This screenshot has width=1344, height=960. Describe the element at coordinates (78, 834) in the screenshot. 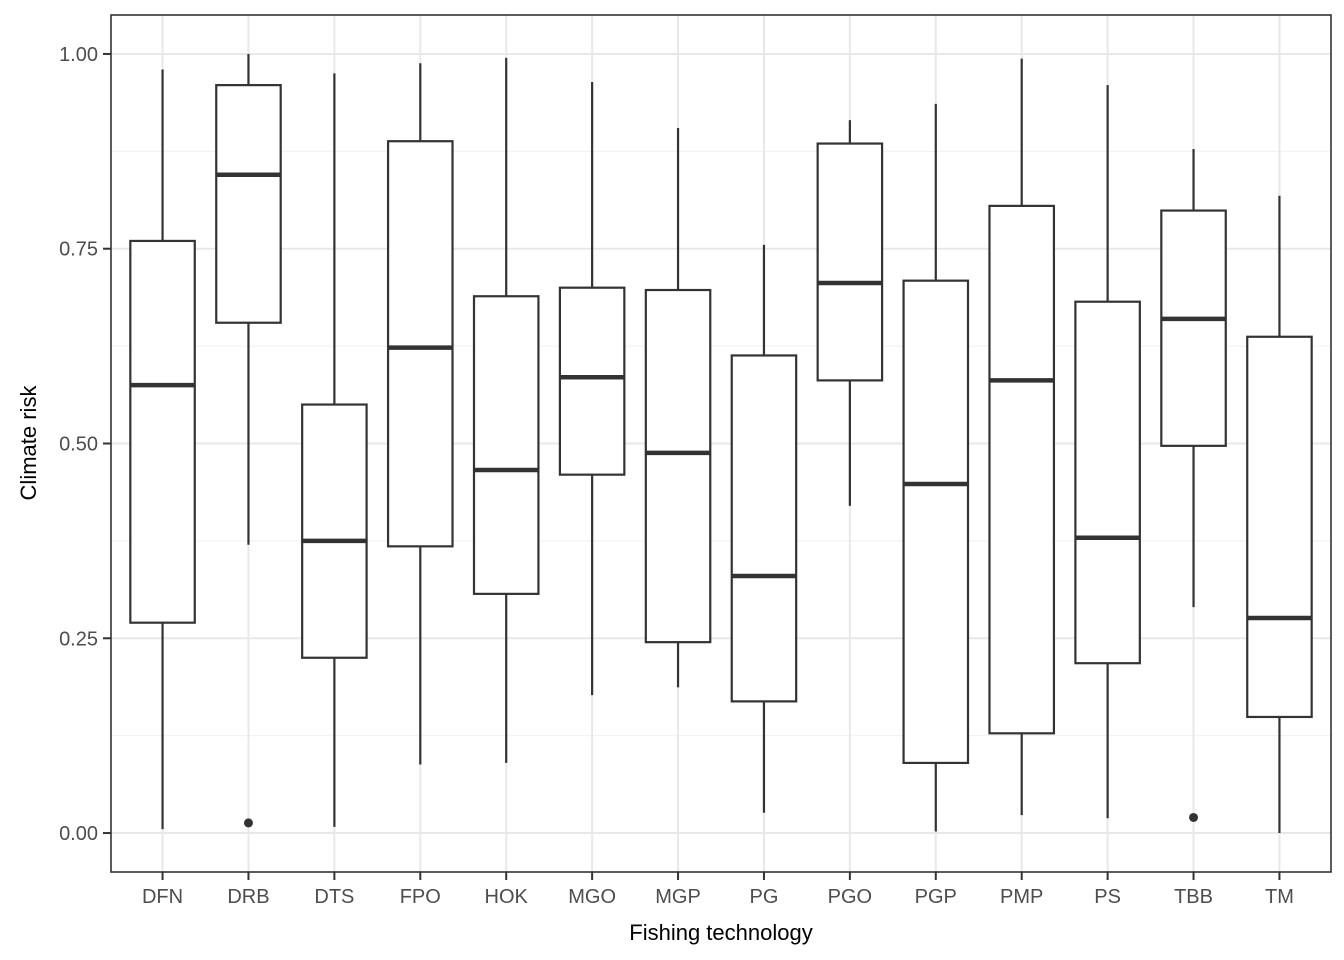

I see `y-tick-label: 0.00` at that location.